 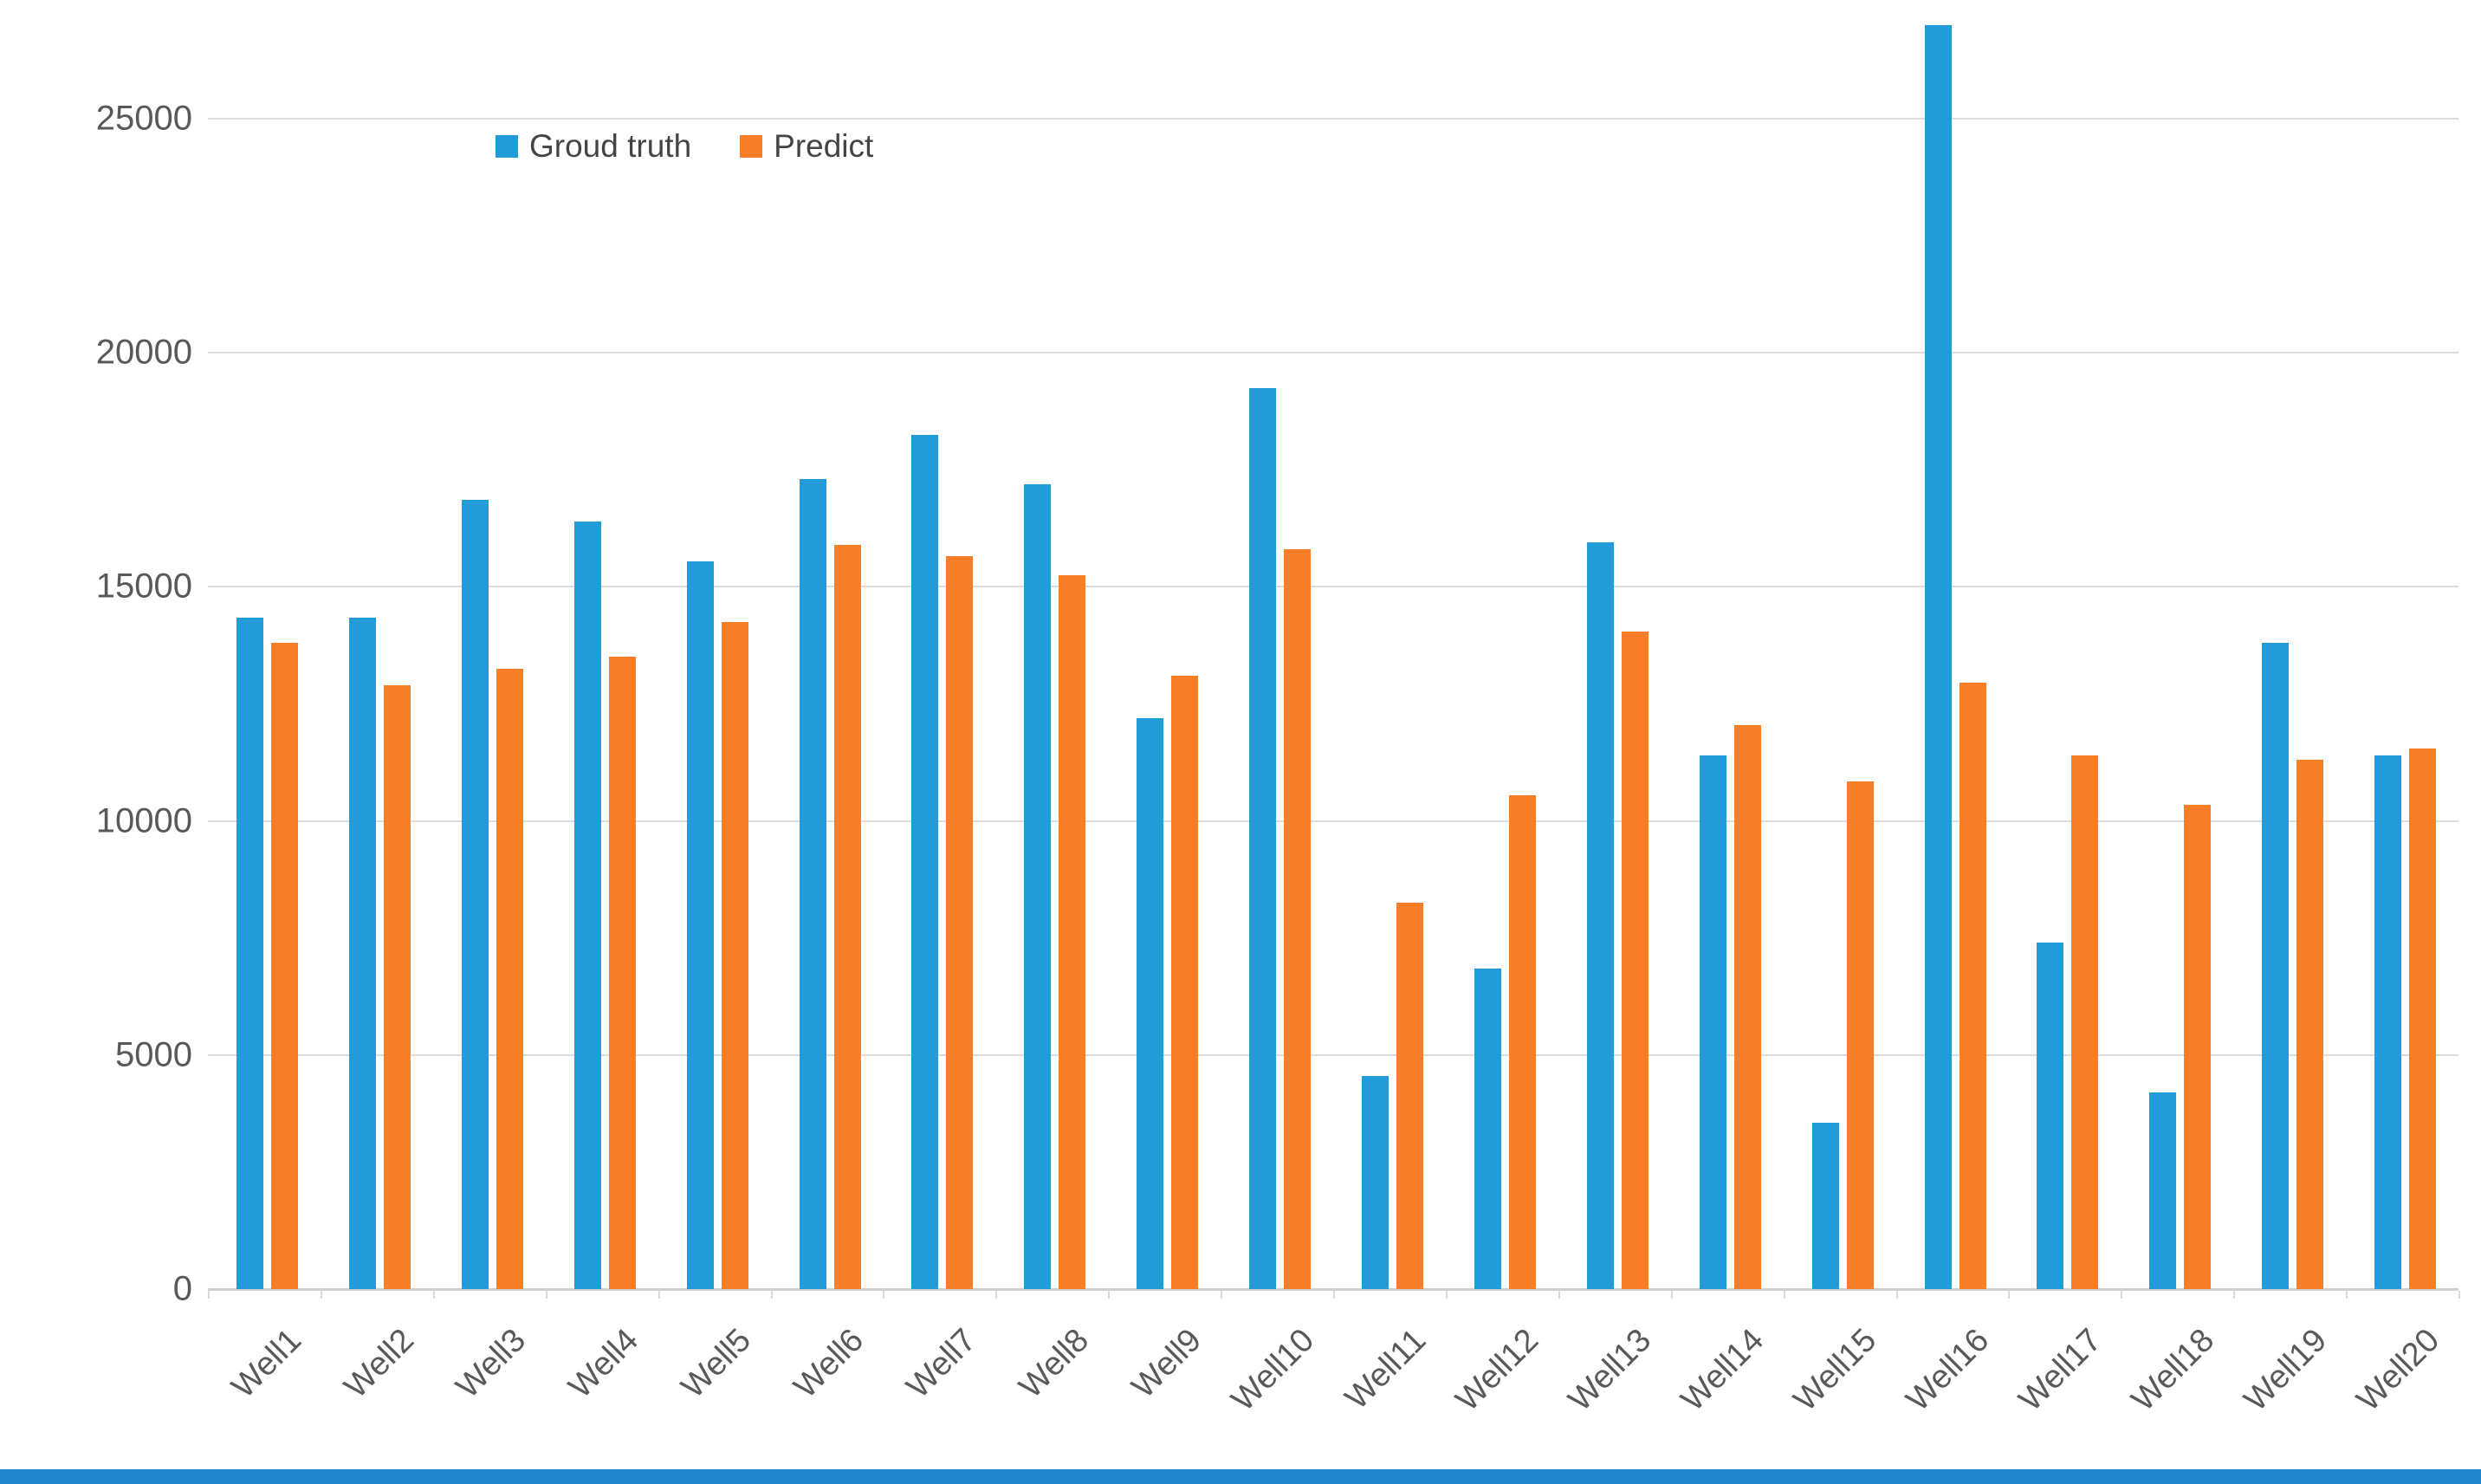 I want to click on bar-predict-well10, so click(x=1298, y=919).